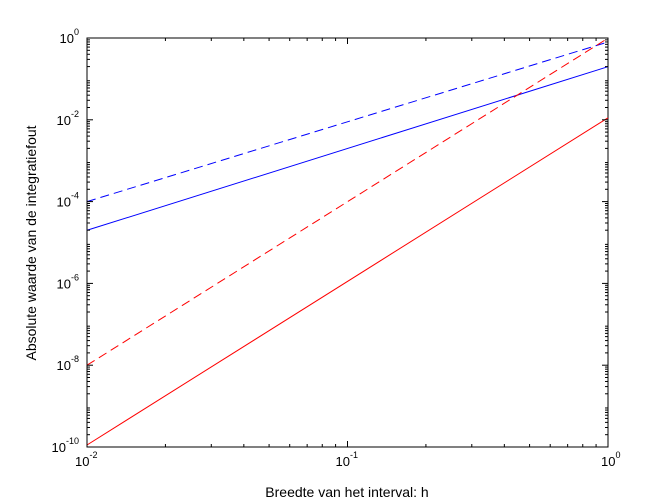 The width and height of the screenshot is (672, 504). What do you see at coordinates (31, 242) in the screenshot?
I see `y-axis-label: Absolute waarde van de integratiefout` at bounding box center [31, 242].